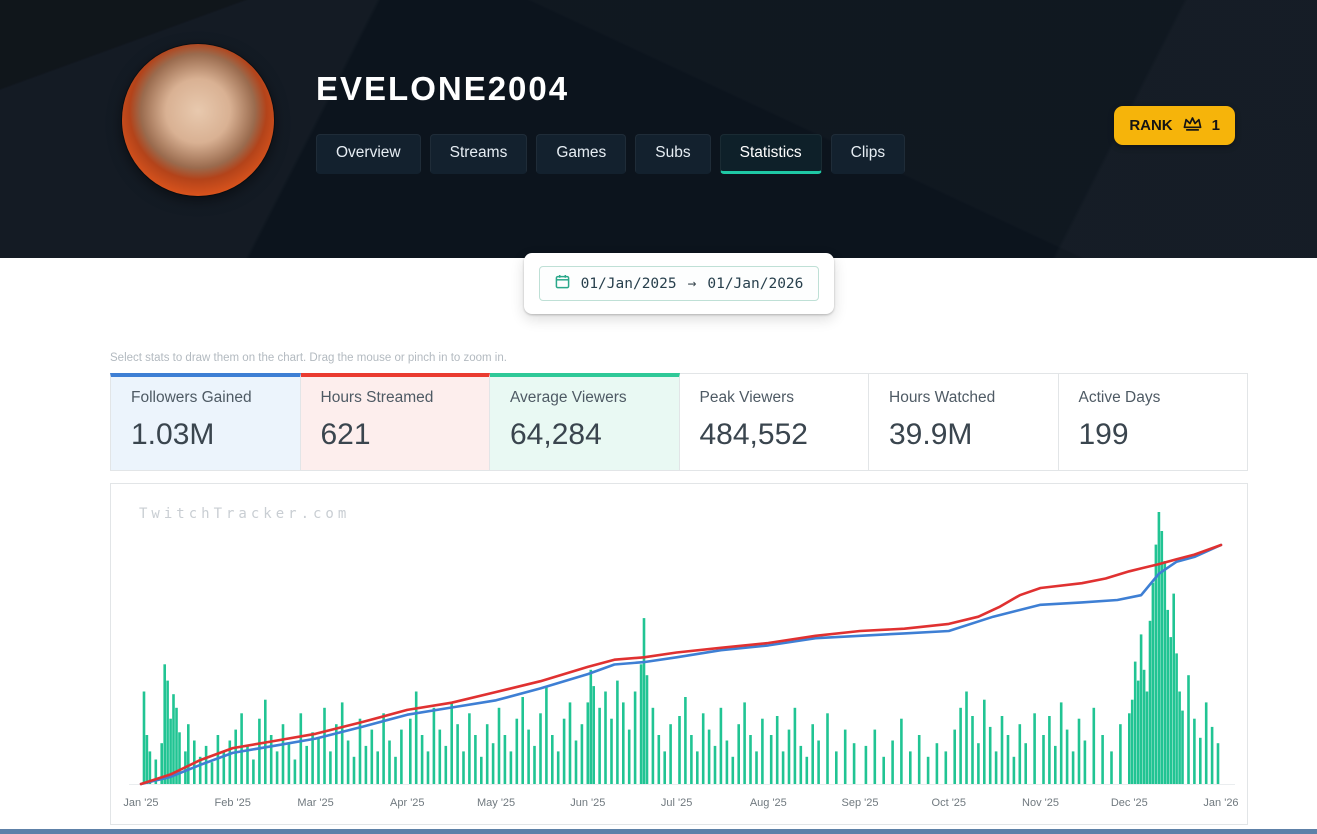 This screenshot has height=834, width=1317. Describe the element at coordinates (368, 154) in the screenshot. I see `tab-overview: Overview` at that location.